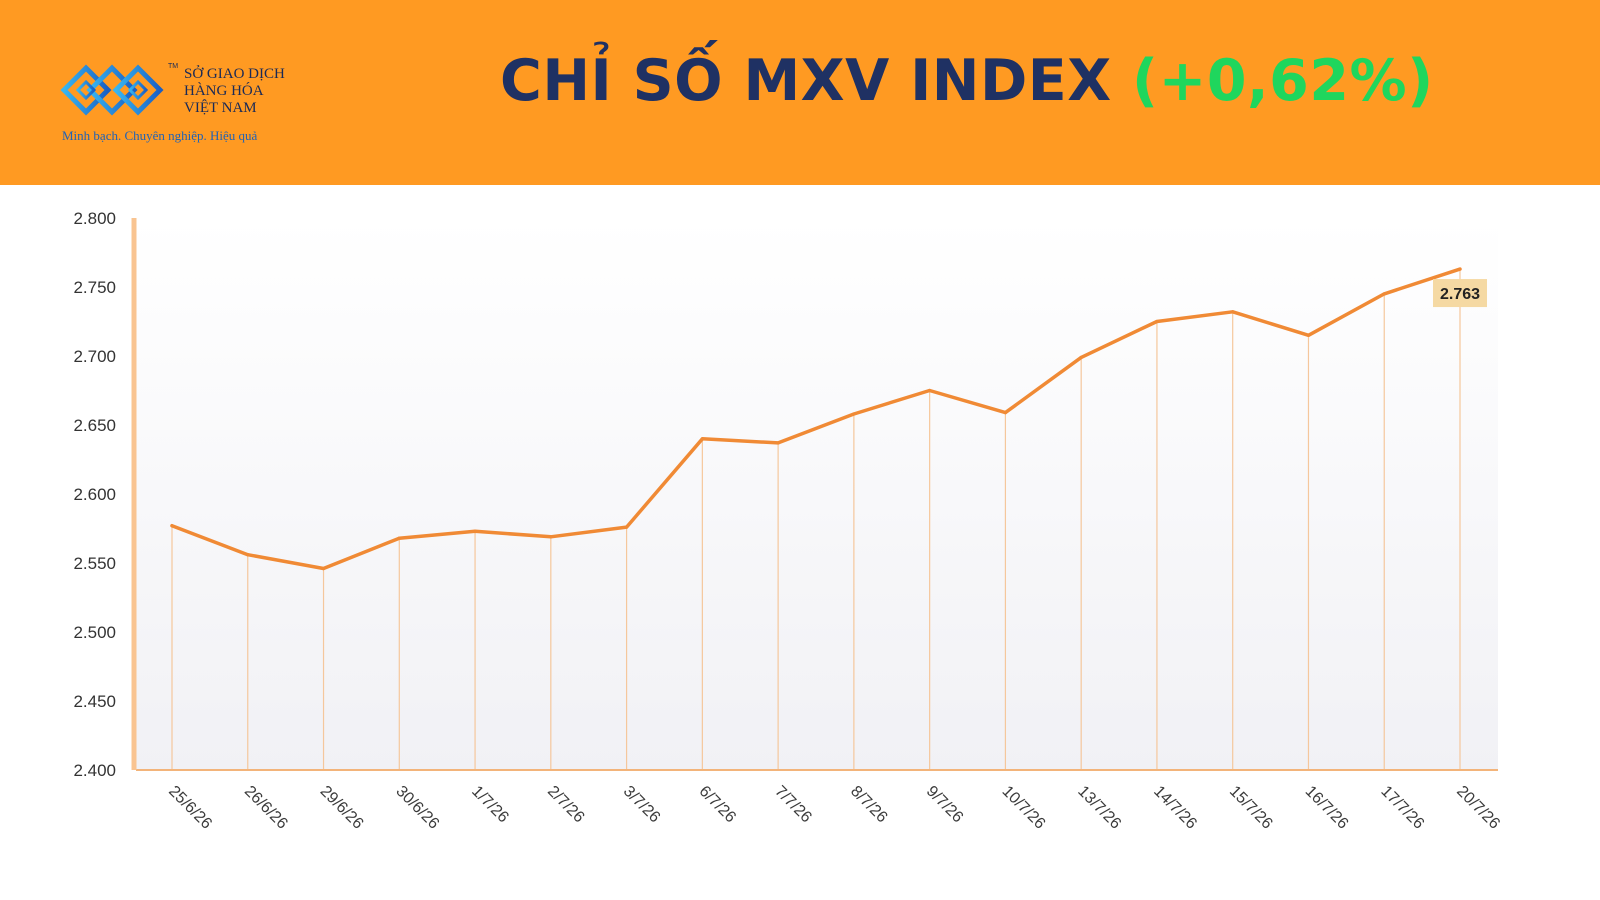  Describe the element at coordinates (945, 805) in the screenshot. I see `x-tick-label: 9/7/26` at that location.